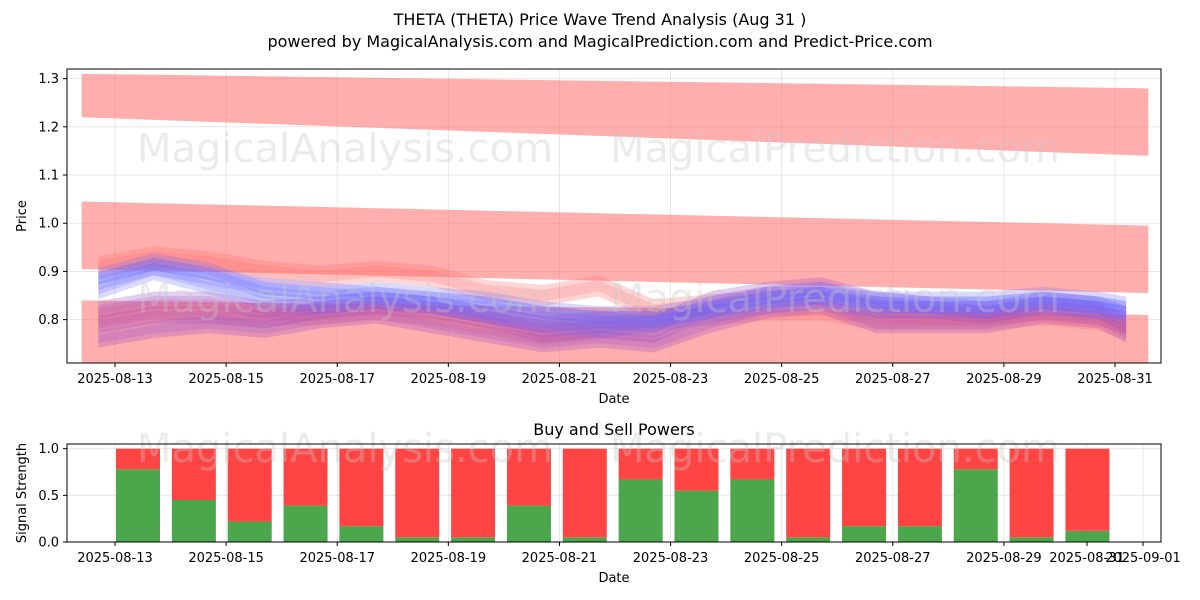 The width and height of the screenshot is (1200, 600). Describe the element at coordinates (337, 558) in the screenshot. I see `signal-x-tick-label: 2025-08-17` at that location.